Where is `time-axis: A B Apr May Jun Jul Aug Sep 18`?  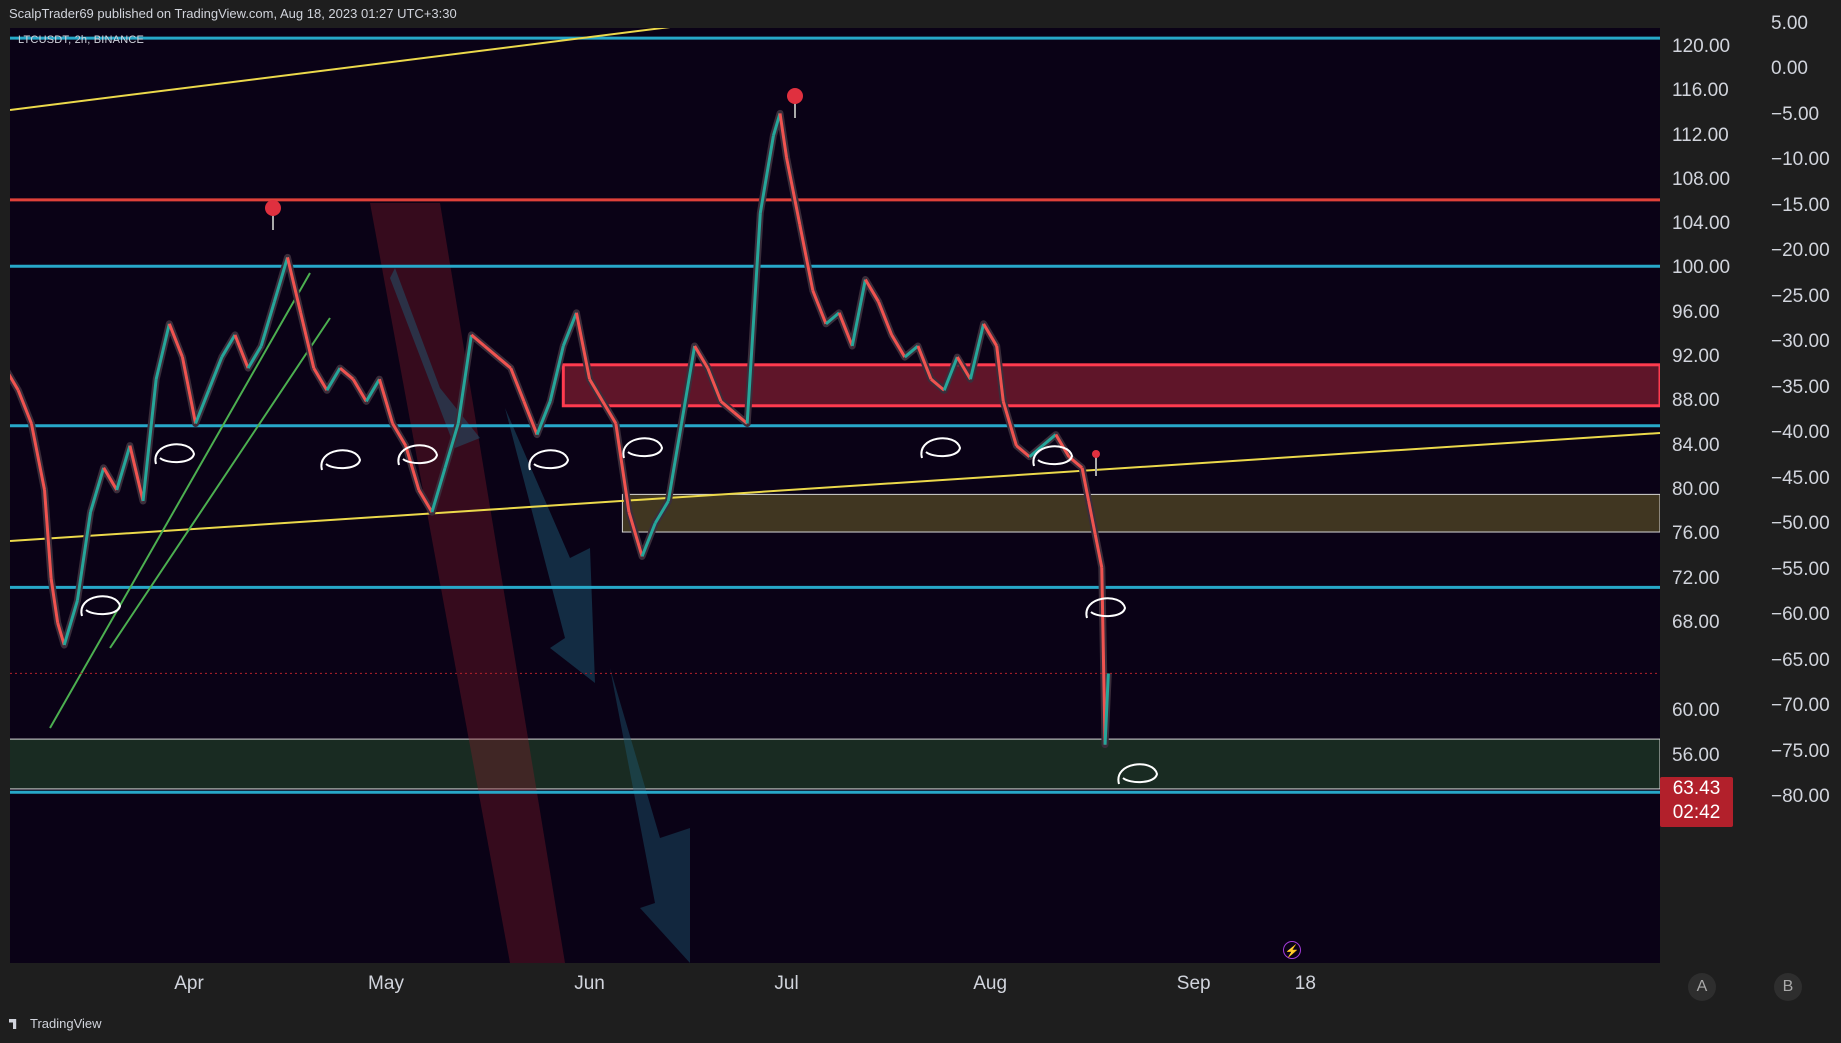 time-axis: A B Apr May Jun Jul Aug Sep 18 is located at coordinates (920, 984).